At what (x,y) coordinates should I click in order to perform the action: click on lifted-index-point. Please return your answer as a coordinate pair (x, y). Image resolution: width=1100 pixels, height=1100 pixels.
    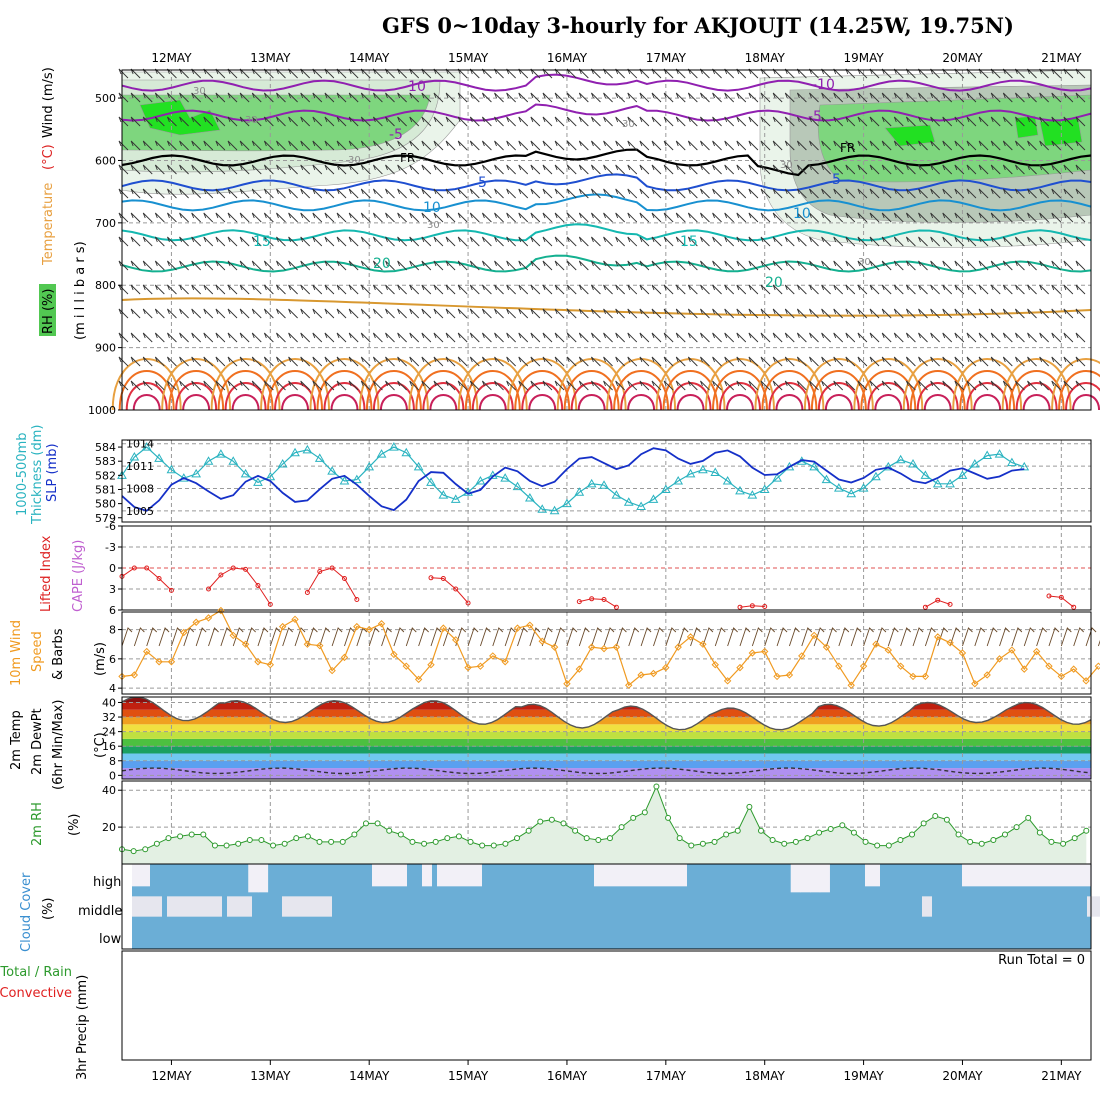
    Looking at the image, I should click on (950, 604).